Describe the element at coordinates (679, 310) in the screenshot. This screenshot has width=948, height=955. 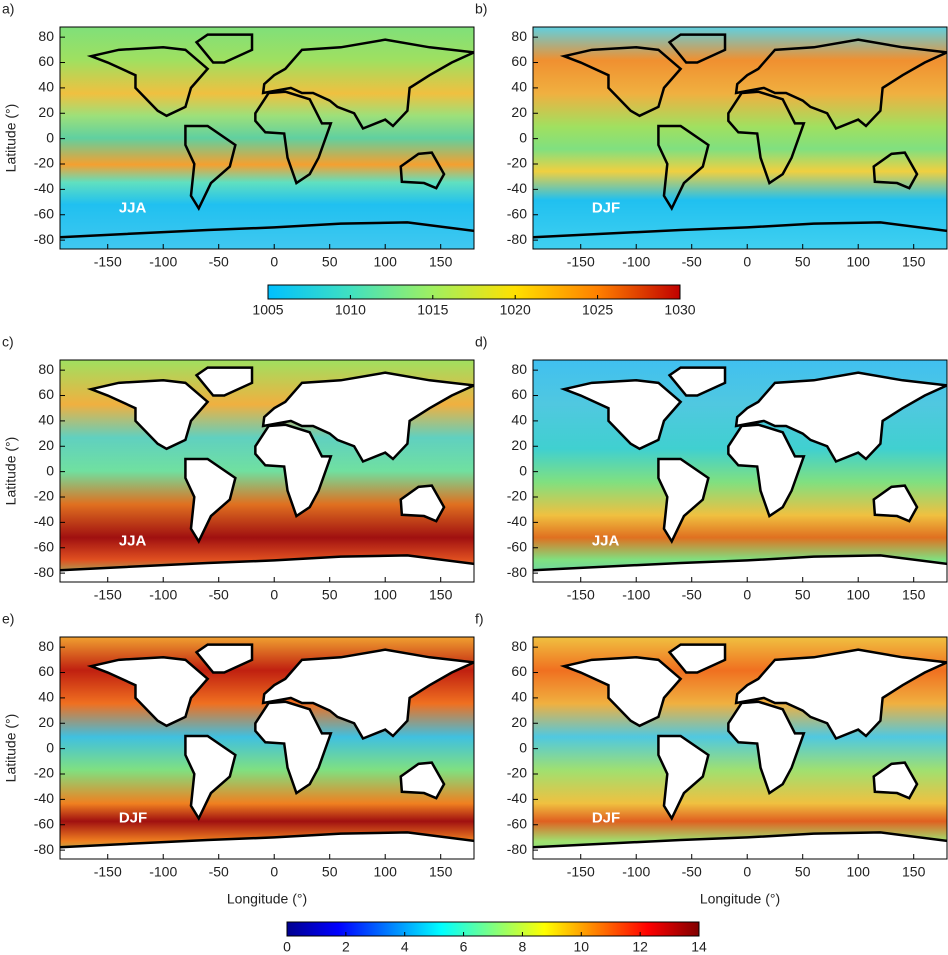
I see `colorbar-tick-label: 1030` at that location.